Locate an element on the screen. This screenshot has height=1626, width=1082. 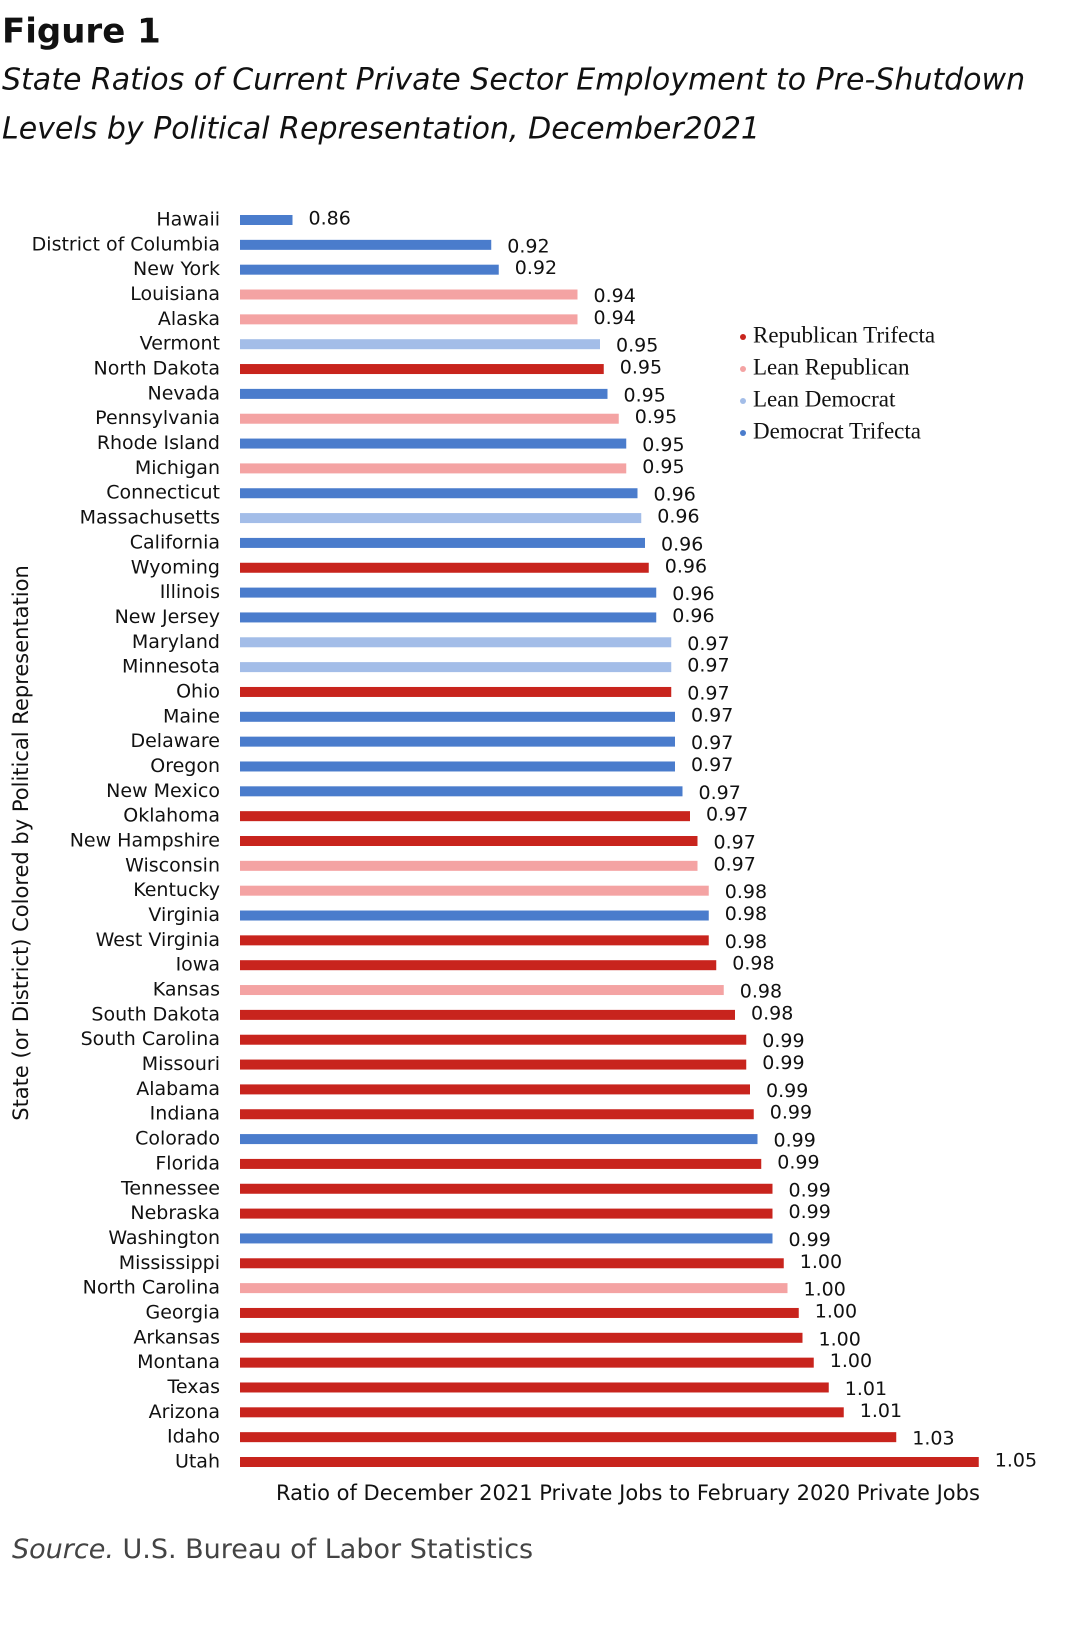
value-label: 0.86 is located at coordinates (330, 219).